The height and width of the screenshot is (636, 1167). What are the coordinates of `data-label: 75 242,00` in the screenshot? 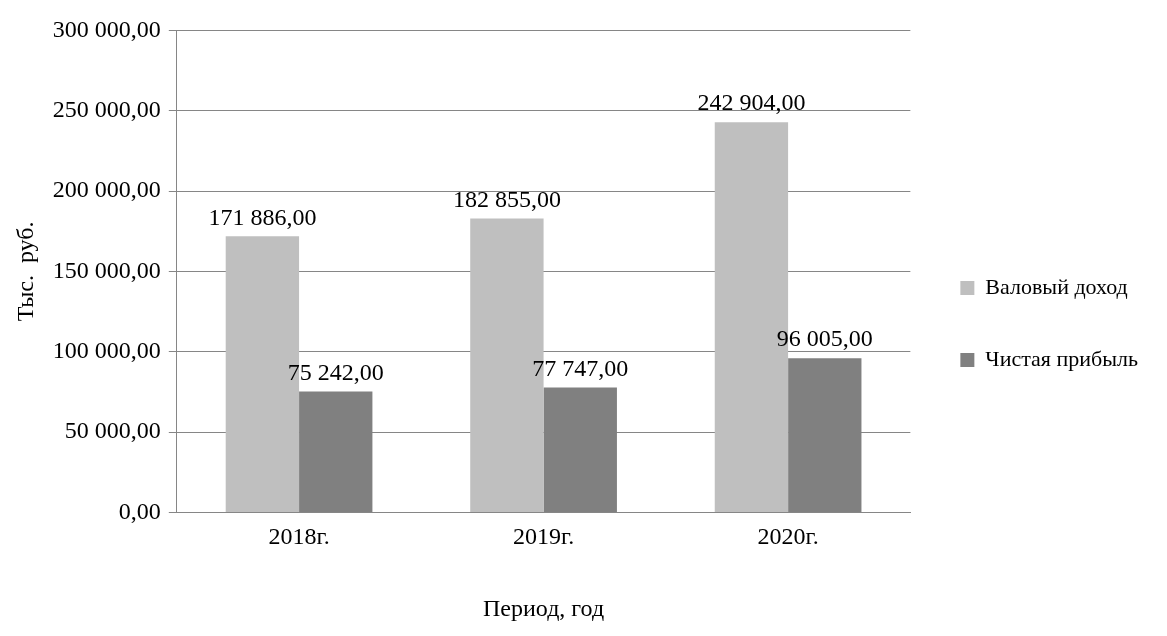 It's located at (335, 371).